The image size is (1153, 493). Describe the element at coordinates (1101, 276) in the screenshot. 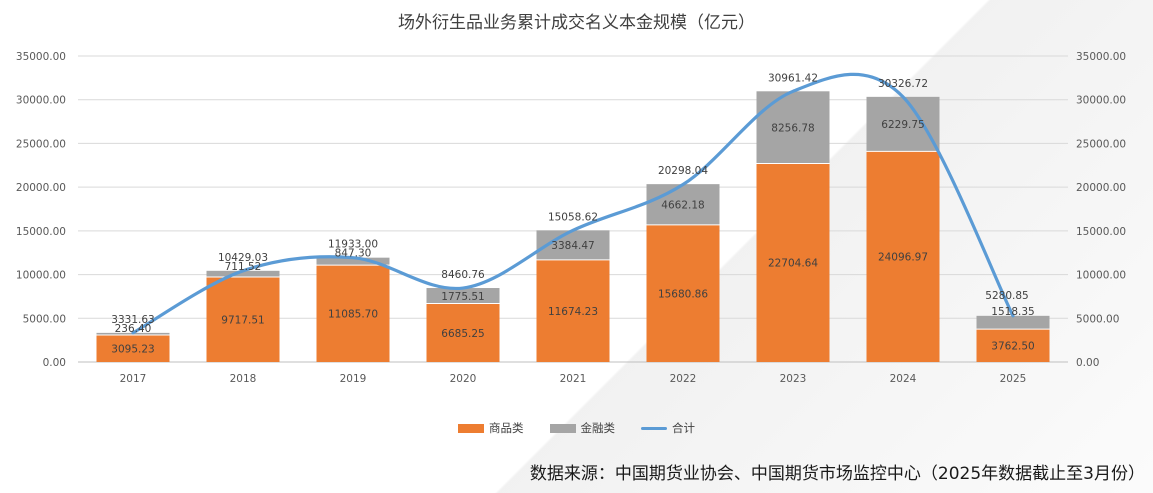

I see `y-tick-label-right: 10000.00` at that location.